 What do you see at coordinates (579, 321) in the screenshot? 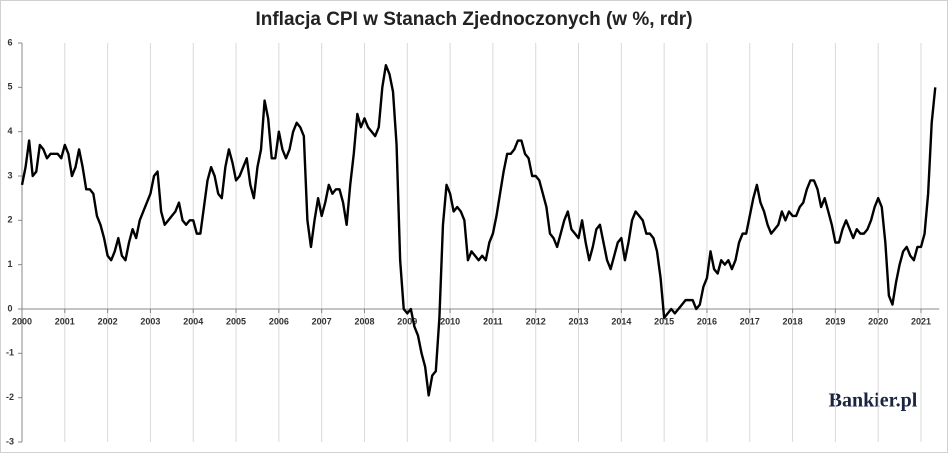
I see `x-tick-label: 2013` at bounding box center [579, 321].